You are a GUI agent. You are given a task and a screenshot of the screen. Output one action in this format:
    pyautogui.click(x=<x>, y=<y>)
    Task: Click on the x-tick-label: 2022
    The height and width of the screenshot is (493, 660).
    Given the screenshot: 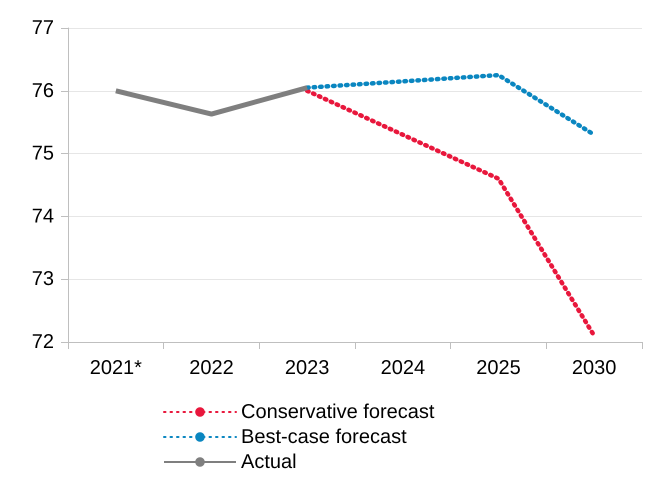 What is the action you would take?
    pyautogui.click(x=211, y=368)
    